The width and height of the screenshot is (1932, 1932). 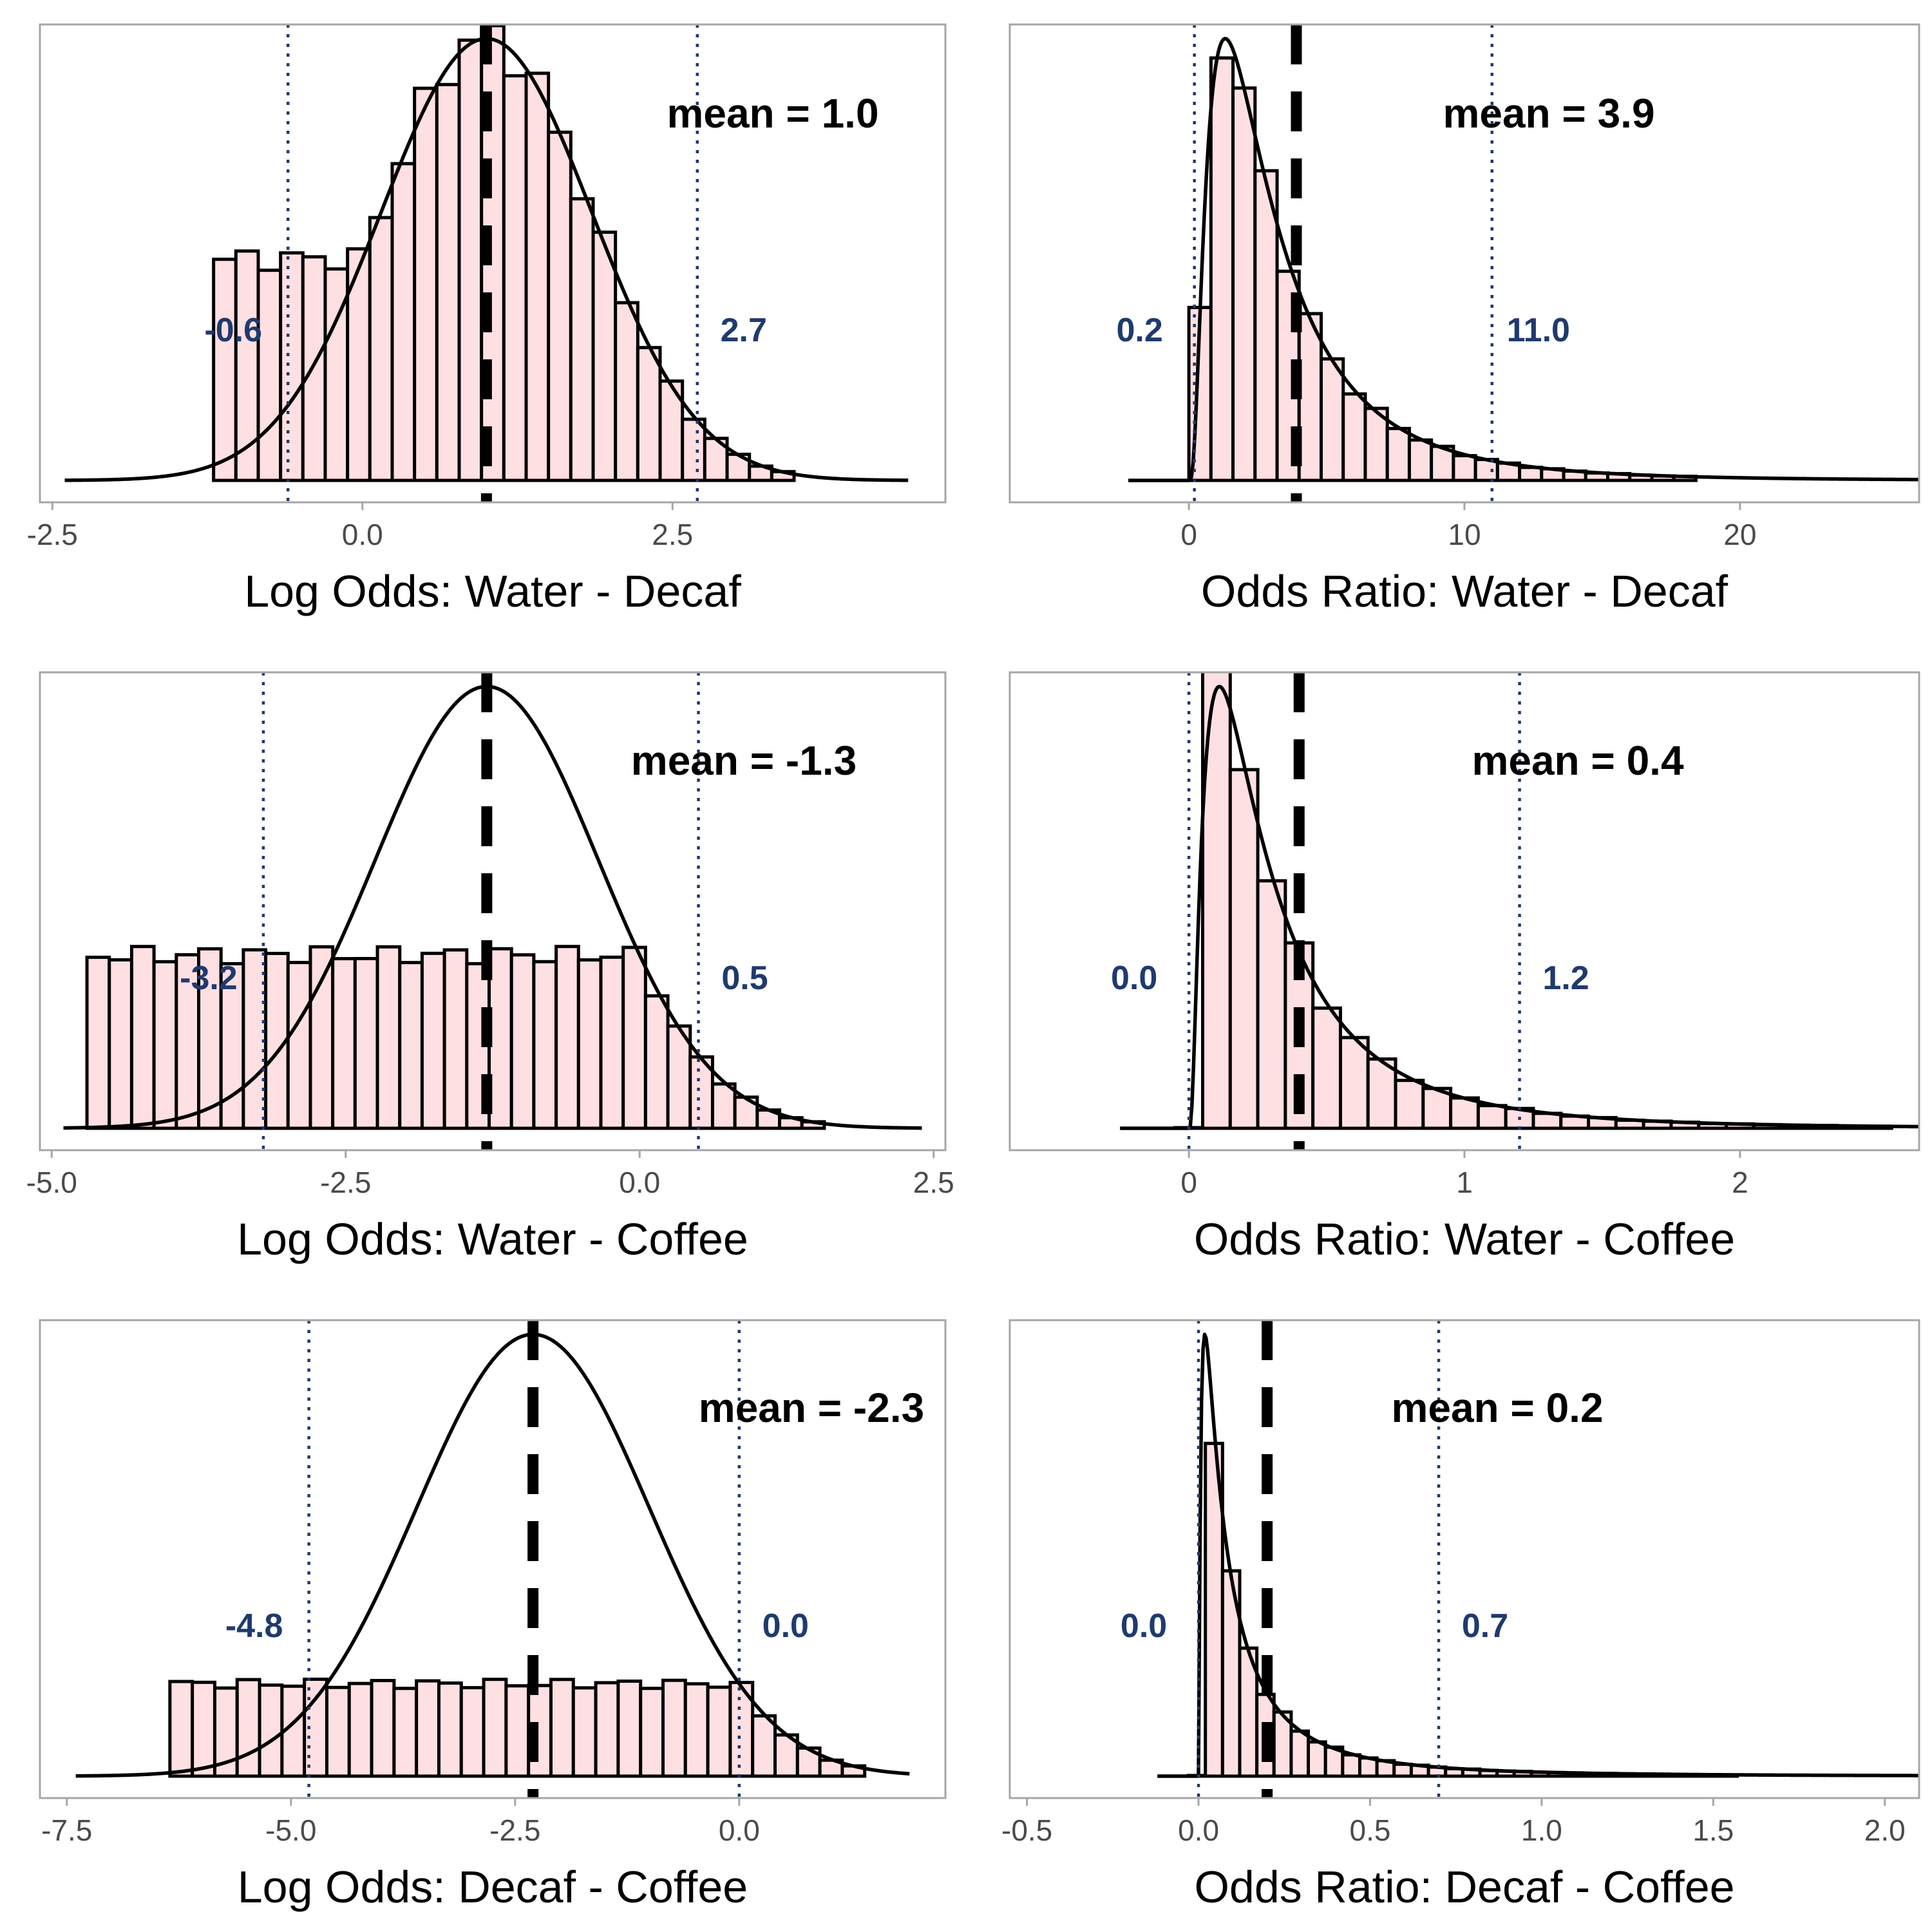 What do you see at coordinates (1541, 1830) in the screenshot?
I see `x-tick-label: 1.0` at bounding box center [1541, 1830].